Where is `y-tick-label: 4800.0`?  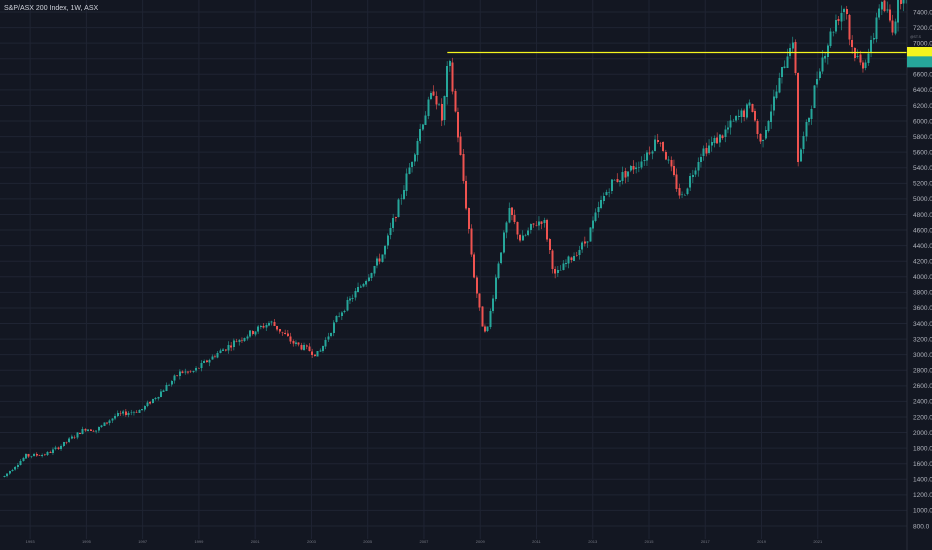 y-tick-label: 4800.0 is located at coordinates (922, 215).